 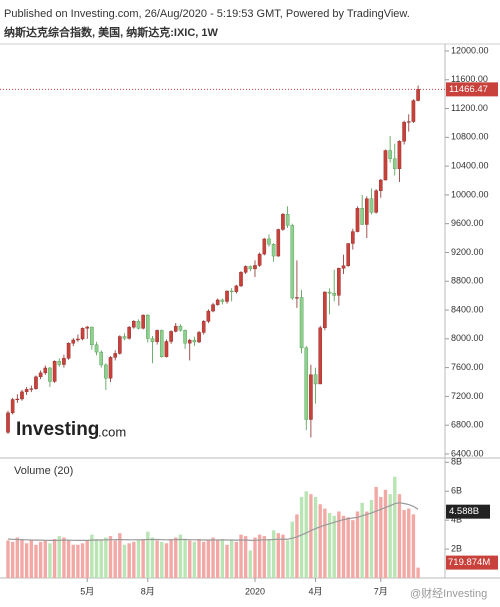 What do you see at coordinates (316, 591) in the screenshot?
I see `x-tick-label: 4月` at bounding box center [316, 591].